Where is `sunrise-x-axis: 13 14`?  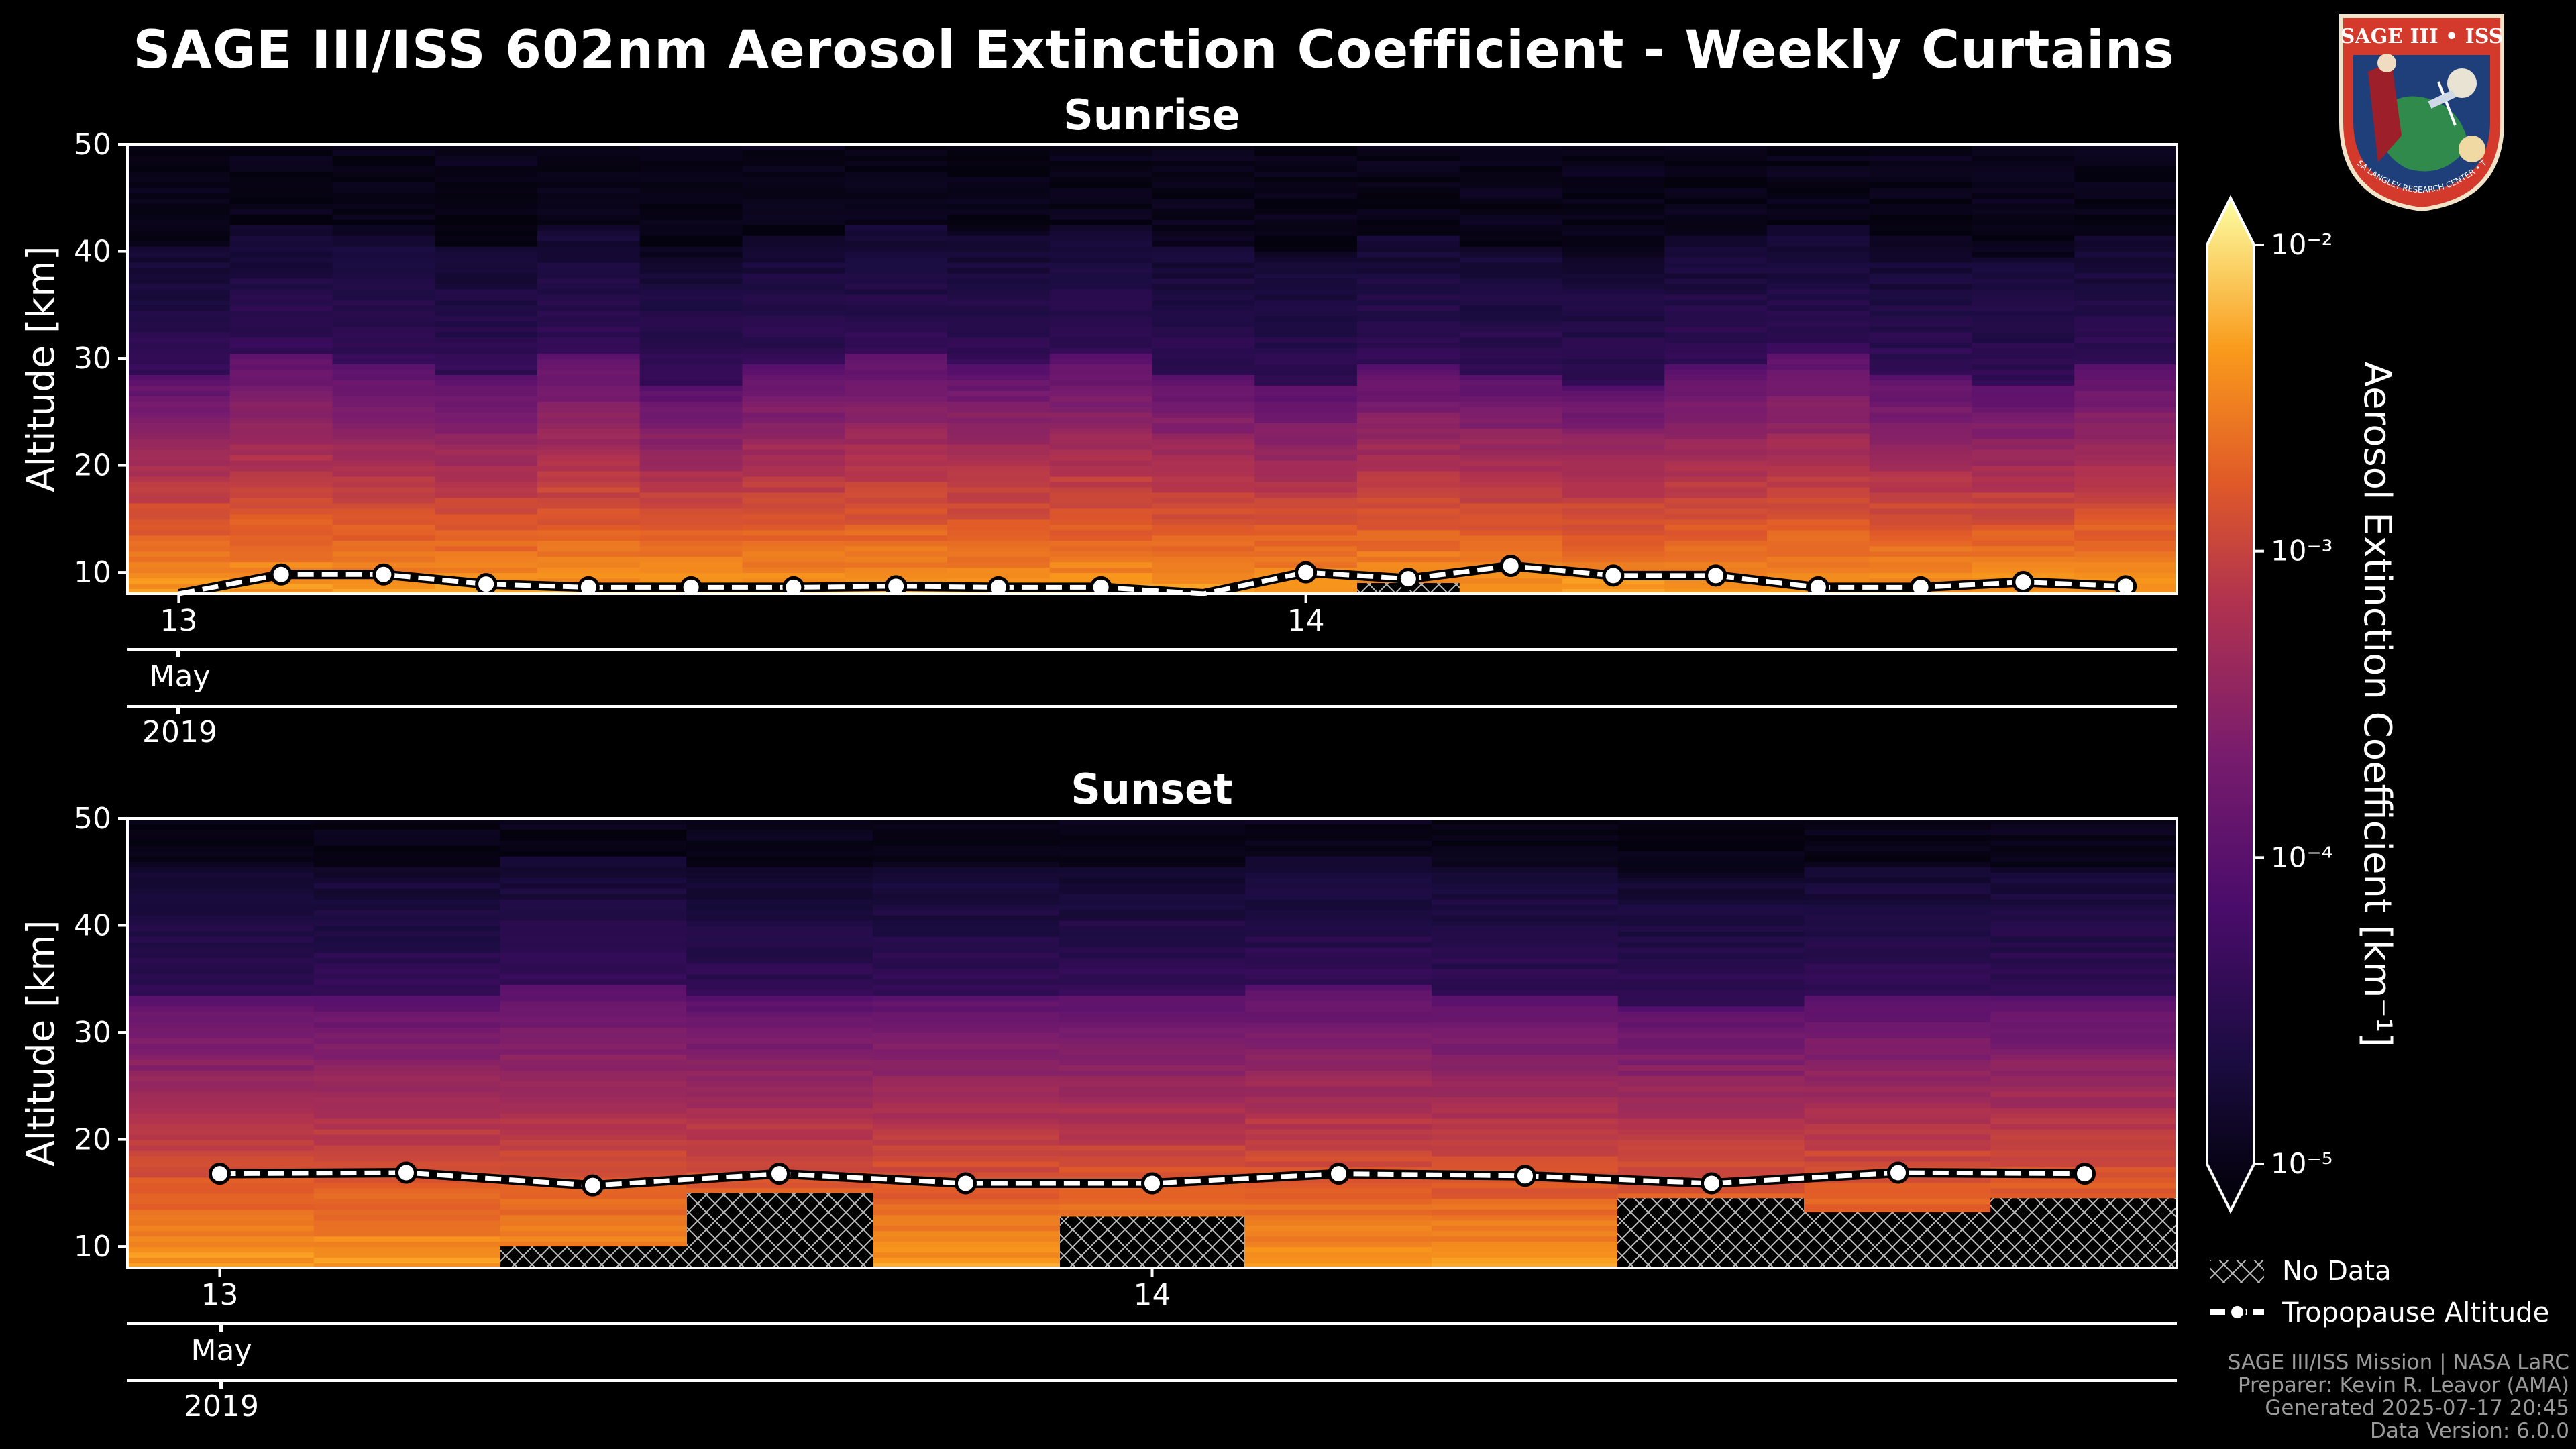 sunrise-x-axis: 13 14 is located at coordinates (742, 616).